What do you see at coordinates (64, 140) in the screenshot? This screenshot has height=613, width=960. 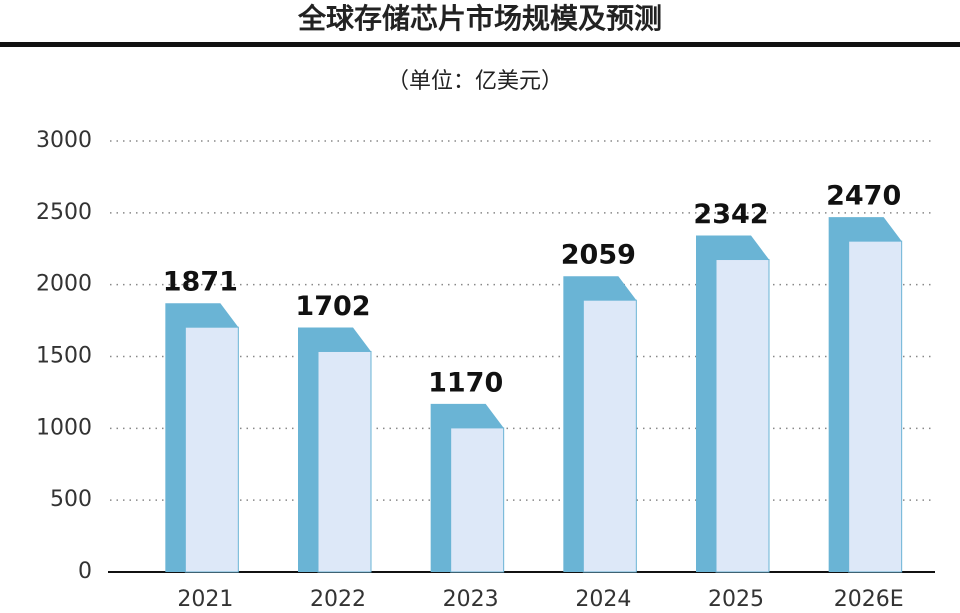 I see `y-tick-label: 3000` at bounding box center [64, 140].